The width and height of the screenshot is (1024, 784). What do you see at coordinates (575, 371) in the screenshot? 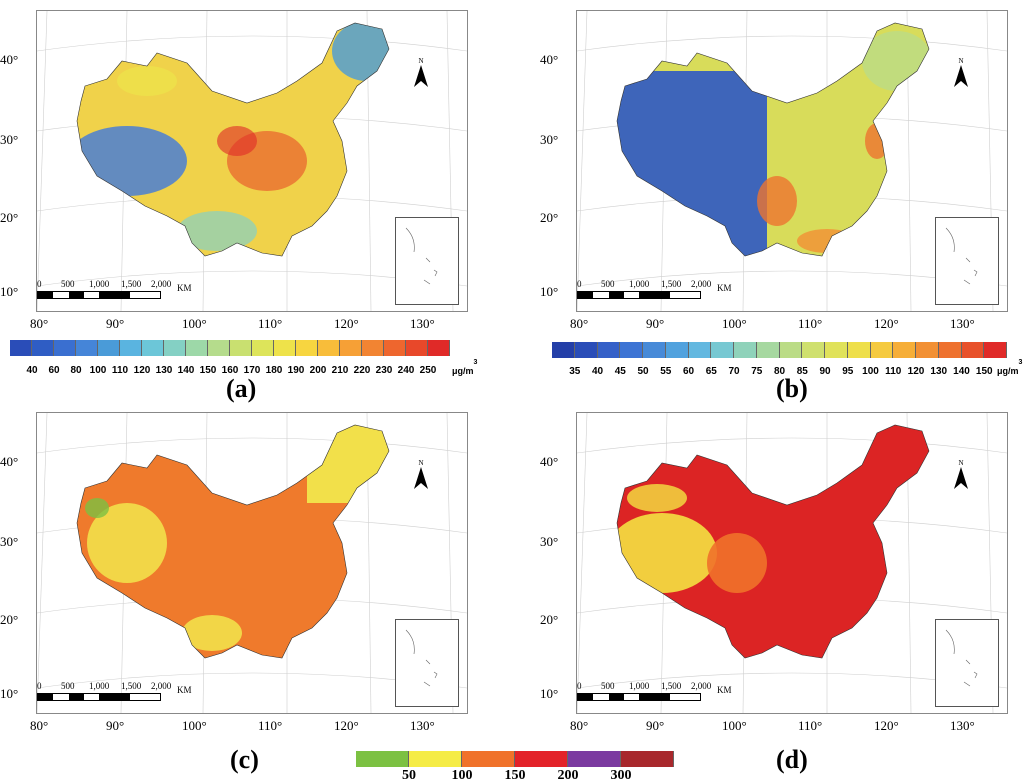
I see `legend-tick-label: 35` at bounding box center [575, 371].